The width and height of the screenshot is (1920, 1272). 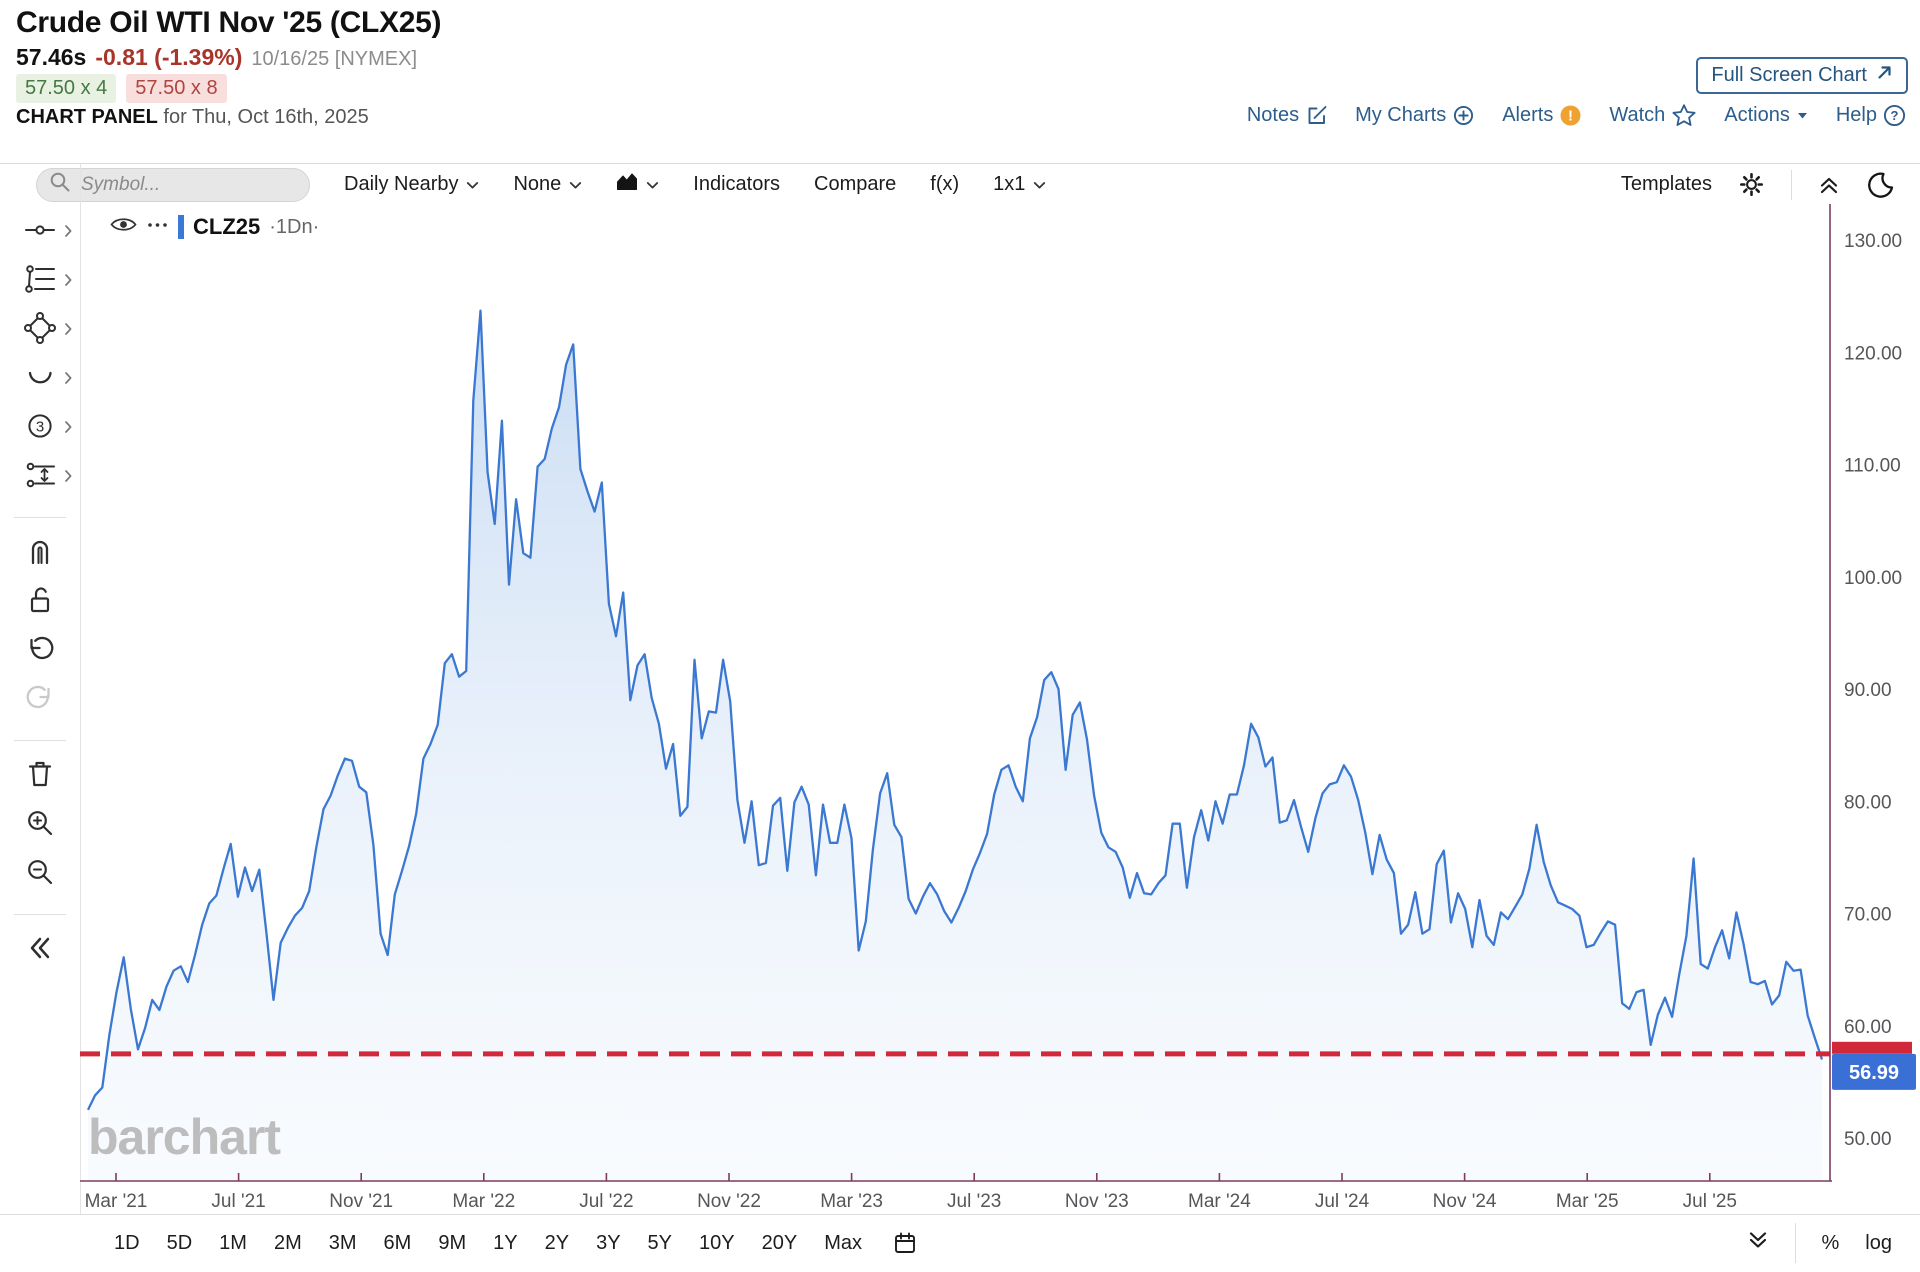 What do you see at coordinates (40, 279) in the screenshot?
I see `fibonacci-tool-button` at bounding box center [40, 279].